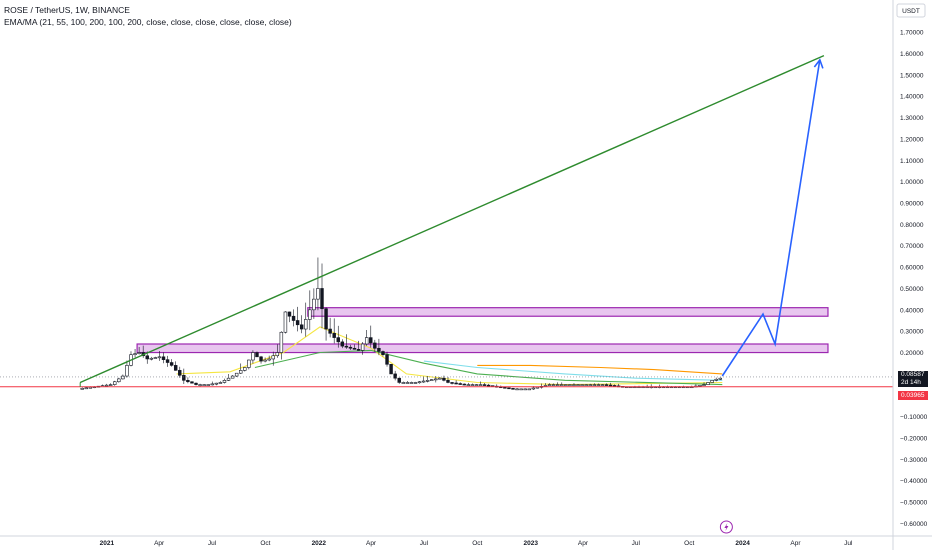  What do you see at coordinates (914, 524) in the screenshot?
I see `y-tick-label: −0.60000` at bounding box center [914, 524].